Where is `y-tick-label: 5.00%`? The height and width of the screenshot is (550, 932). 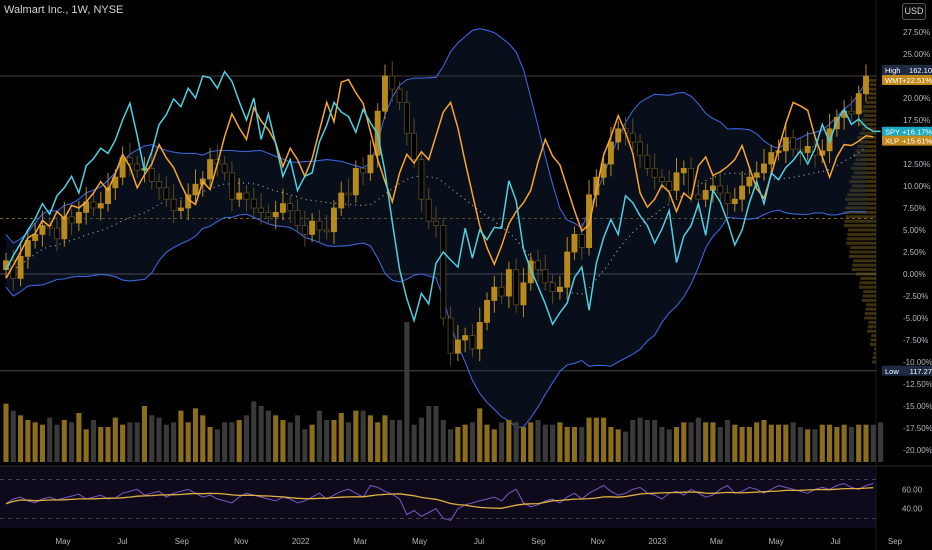
y-tick-label: 5.00% is located at coordinates (914, 230).